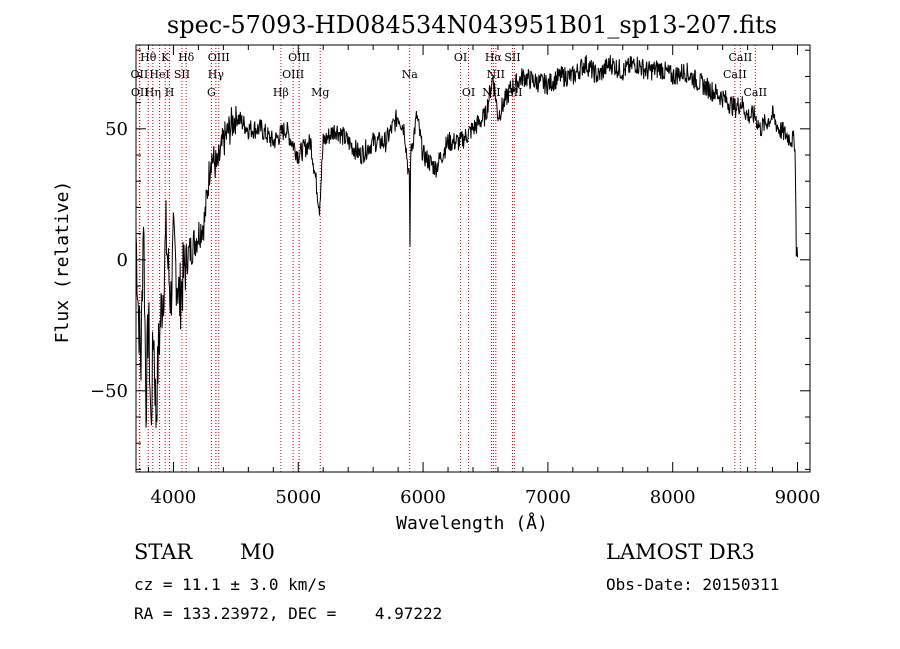 This screenshot has width=900, height=649. What do you see at coordinates (165, 57) in the screenshot?
I see `line-marker-label: K` at bounding box center [165, 57].